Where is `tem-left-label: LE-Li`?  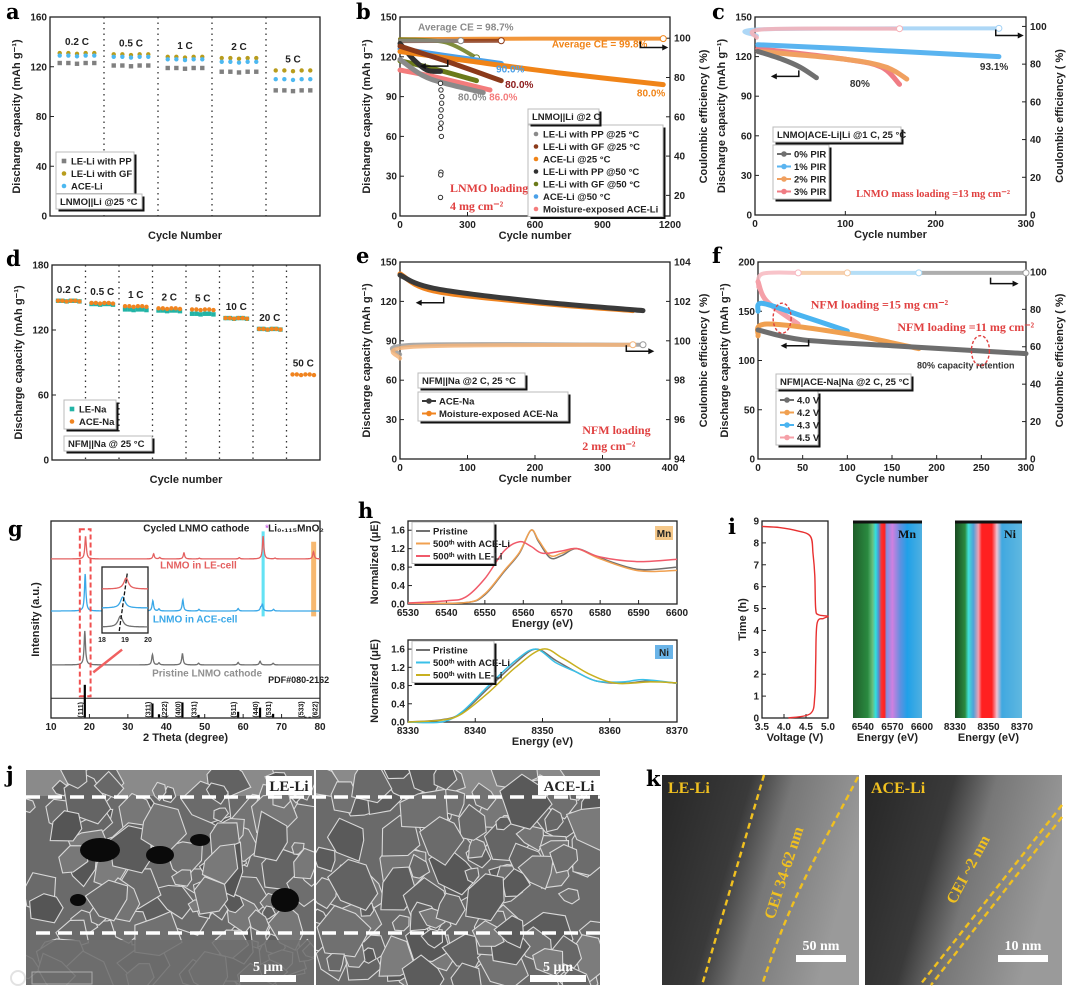
tem-left-label: LE-Li is located at coordinates (689, 788).